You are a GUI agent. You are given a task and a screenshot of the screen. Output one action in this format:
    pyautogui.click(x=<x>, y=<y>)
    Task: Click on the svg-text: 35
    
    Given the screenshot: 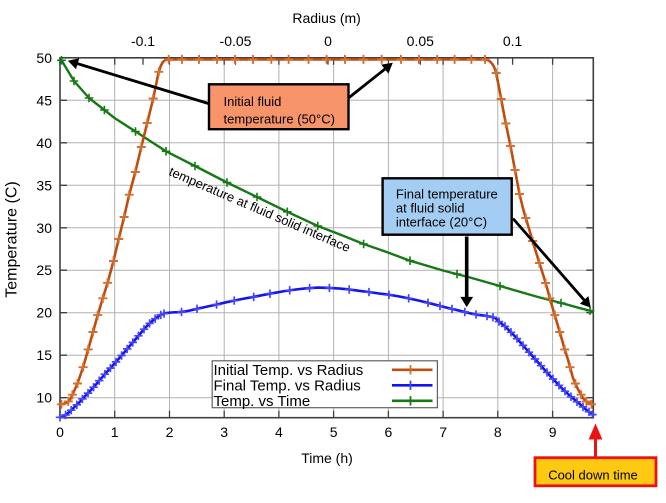 What is the action you would take?
    pyautogui.click(x=44, y=185)
    